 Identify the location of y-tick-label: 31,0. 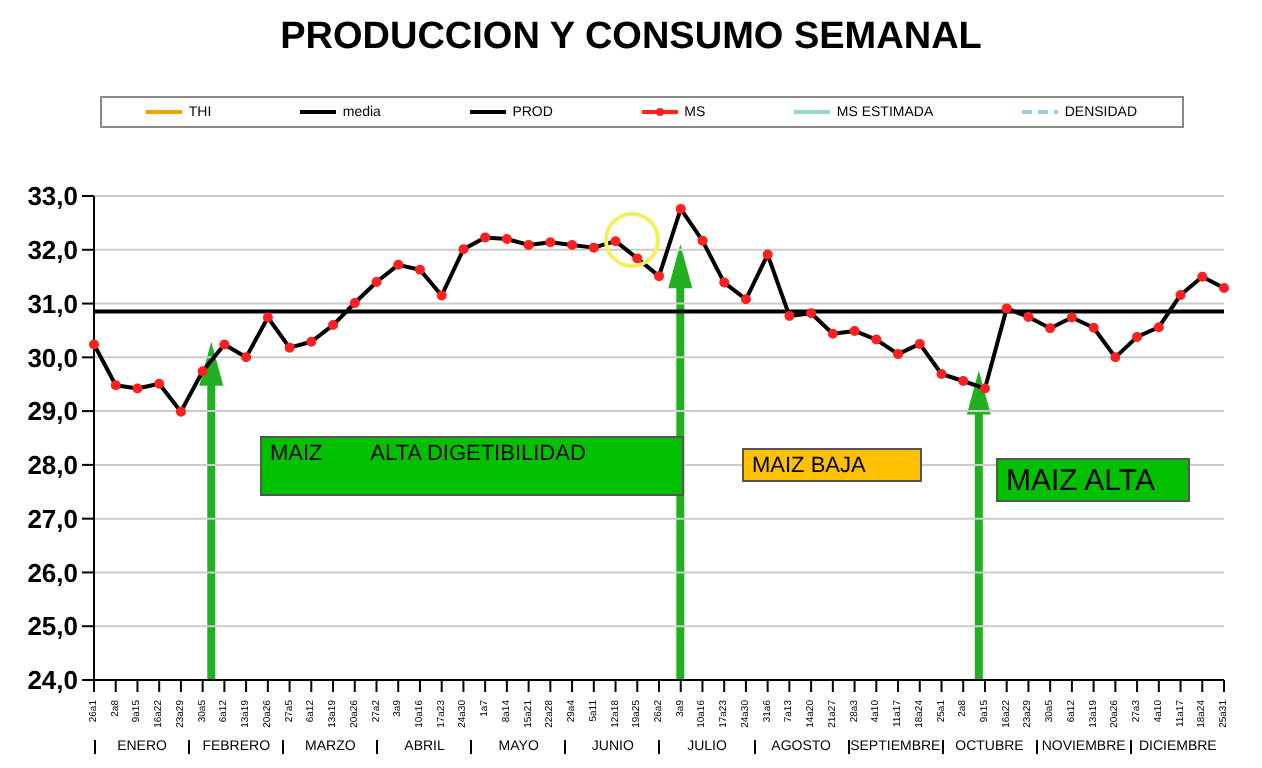
(52, 303).